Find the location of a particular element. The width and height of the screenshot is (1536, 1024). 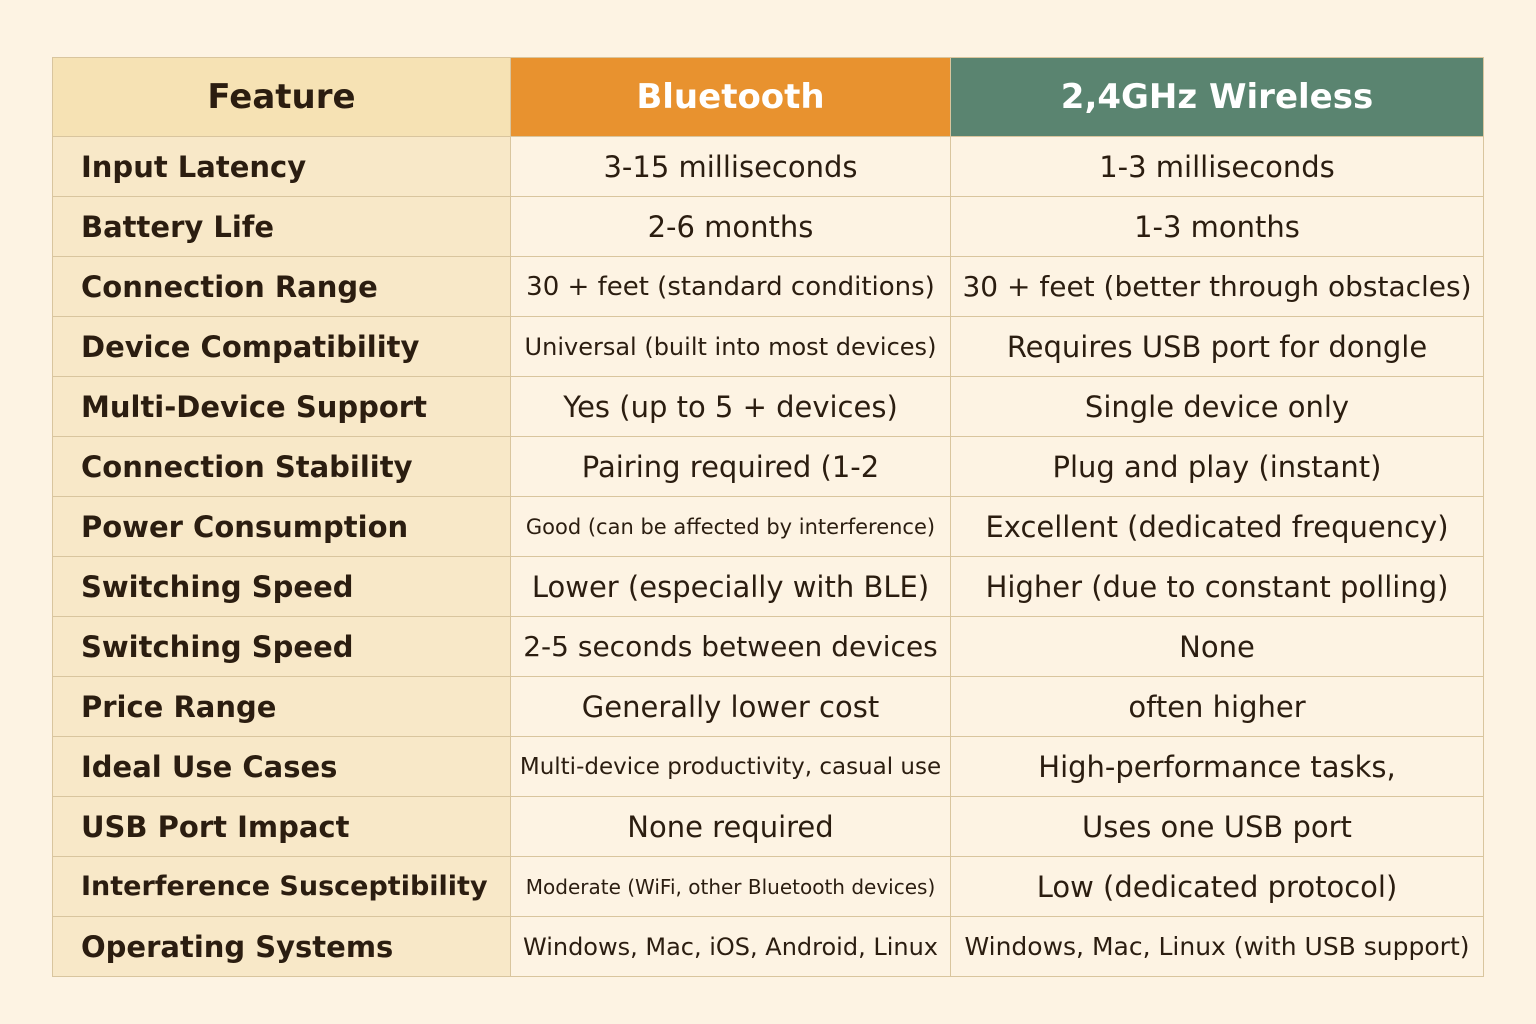

value-cell: Higher (due to constant polling) is located at coordinates (1217, 586).